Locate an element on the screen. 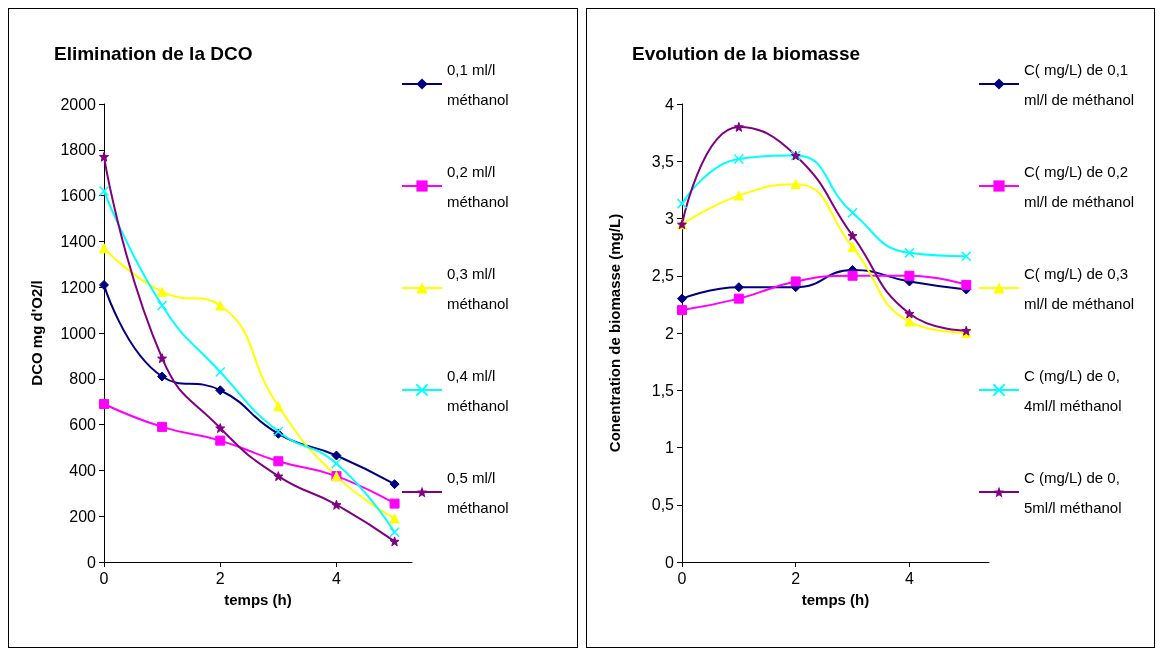 Image resolution: width=1163 pixels, height=657 pixels. y-tick-label: 1000 is located at coordinates (78, 333).